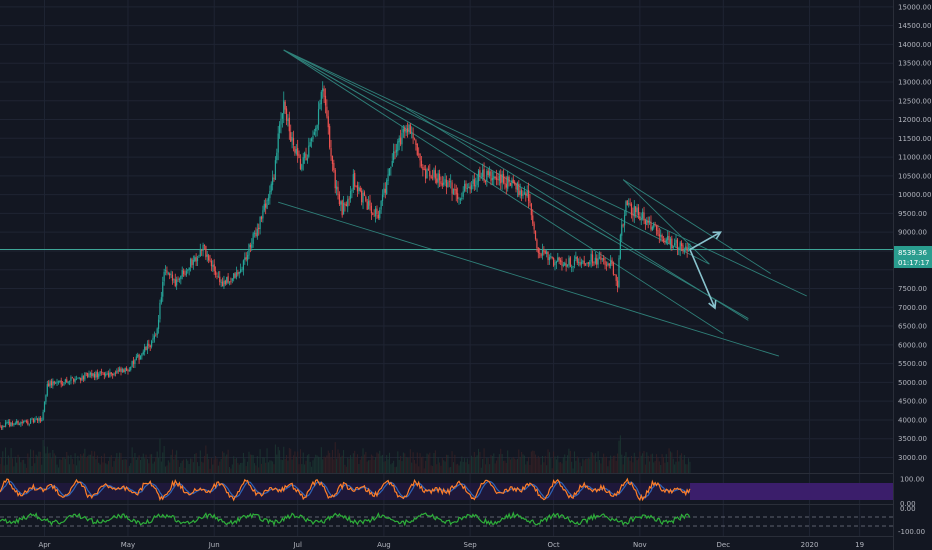 The image size is (932, 550). What do you see at coordinates (912, 327) in the screenshot?
I see `price-tick-label: 6500.00` at bounding box center [912, 327].